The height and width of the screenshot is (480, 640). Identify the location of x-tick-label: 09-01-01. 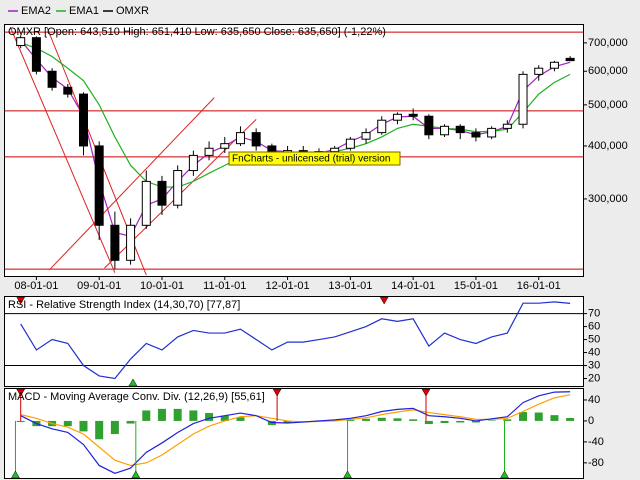
(99, 286).